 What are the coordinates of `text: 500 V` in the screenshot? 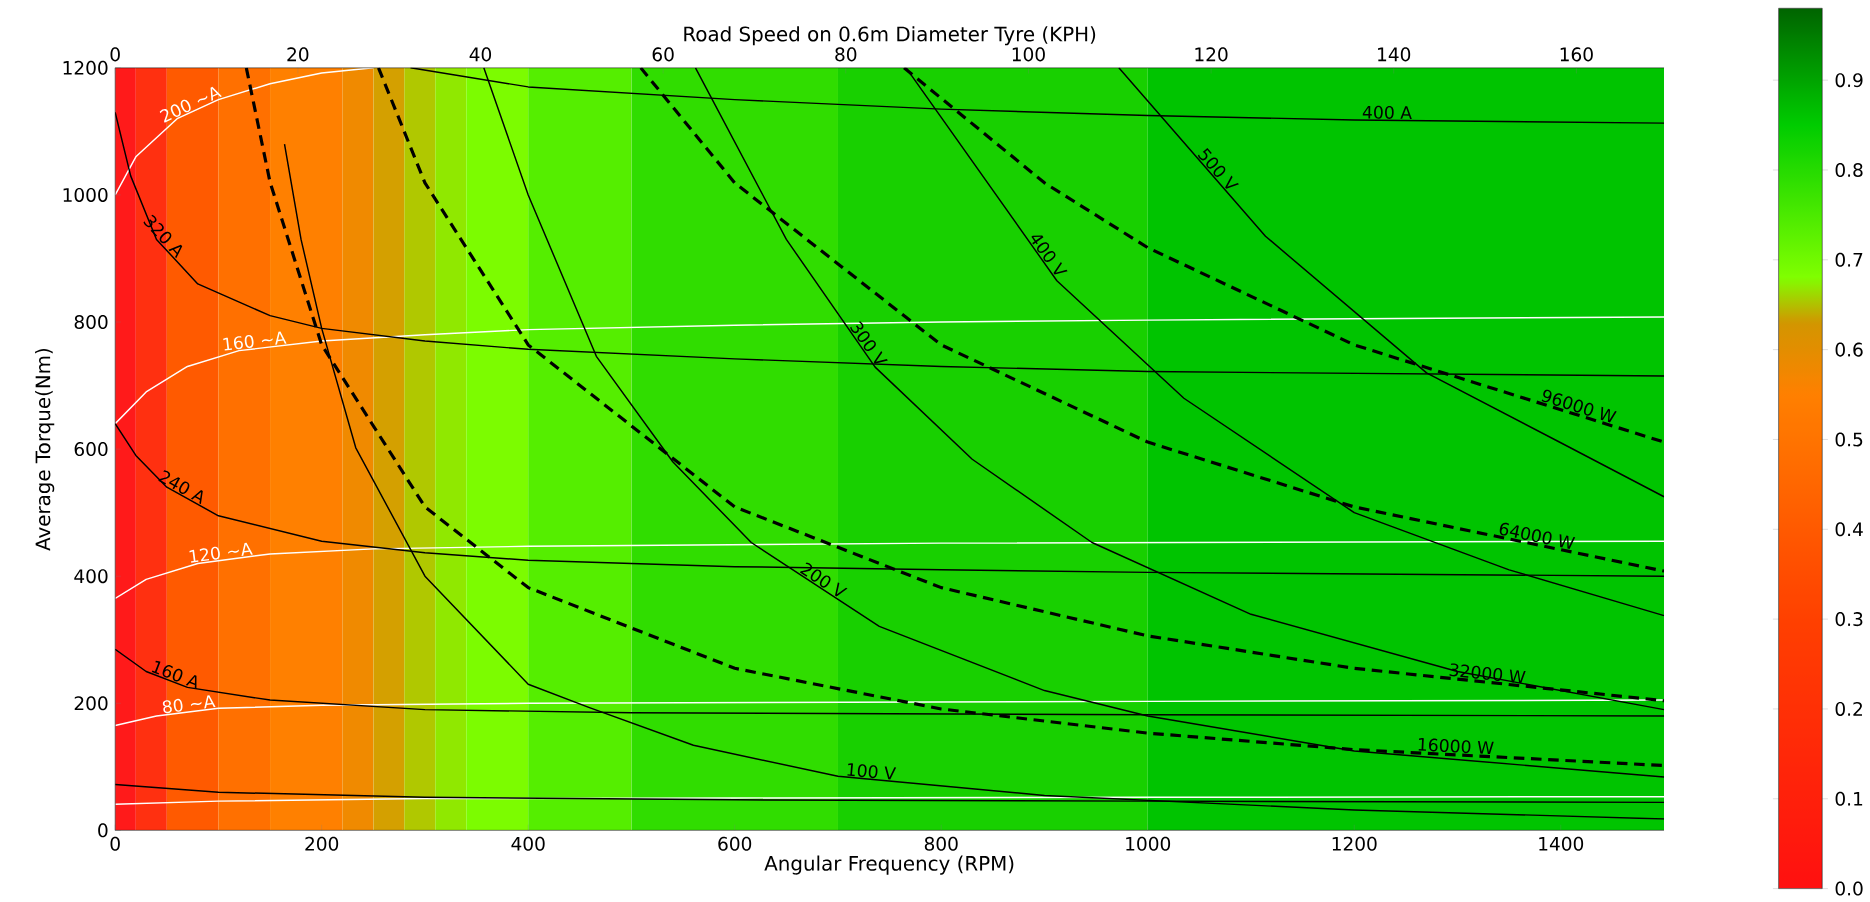 It's located at (1218, 168).